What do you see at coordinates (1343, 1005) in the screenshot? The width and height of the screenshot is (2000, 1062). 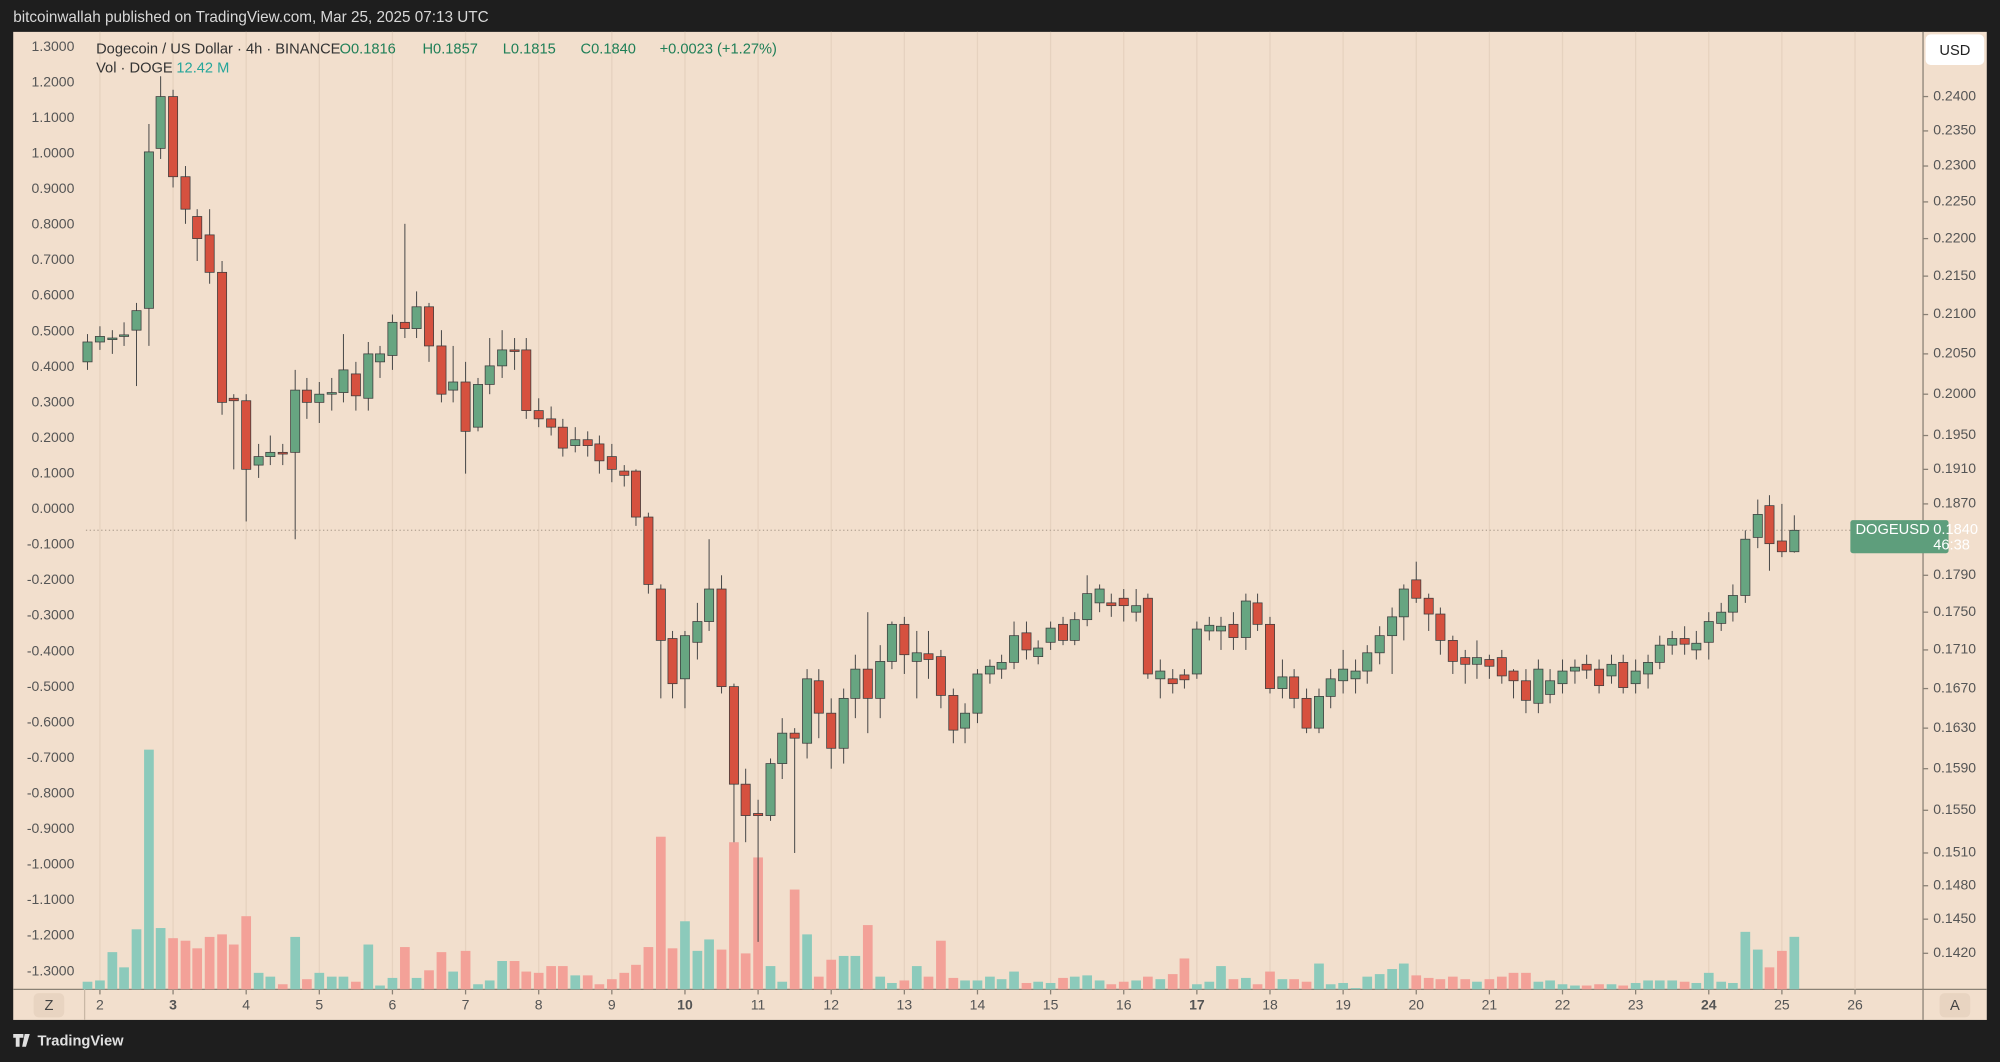 I see `x-tick-label: 19` at bounding box center [1343, 1005].